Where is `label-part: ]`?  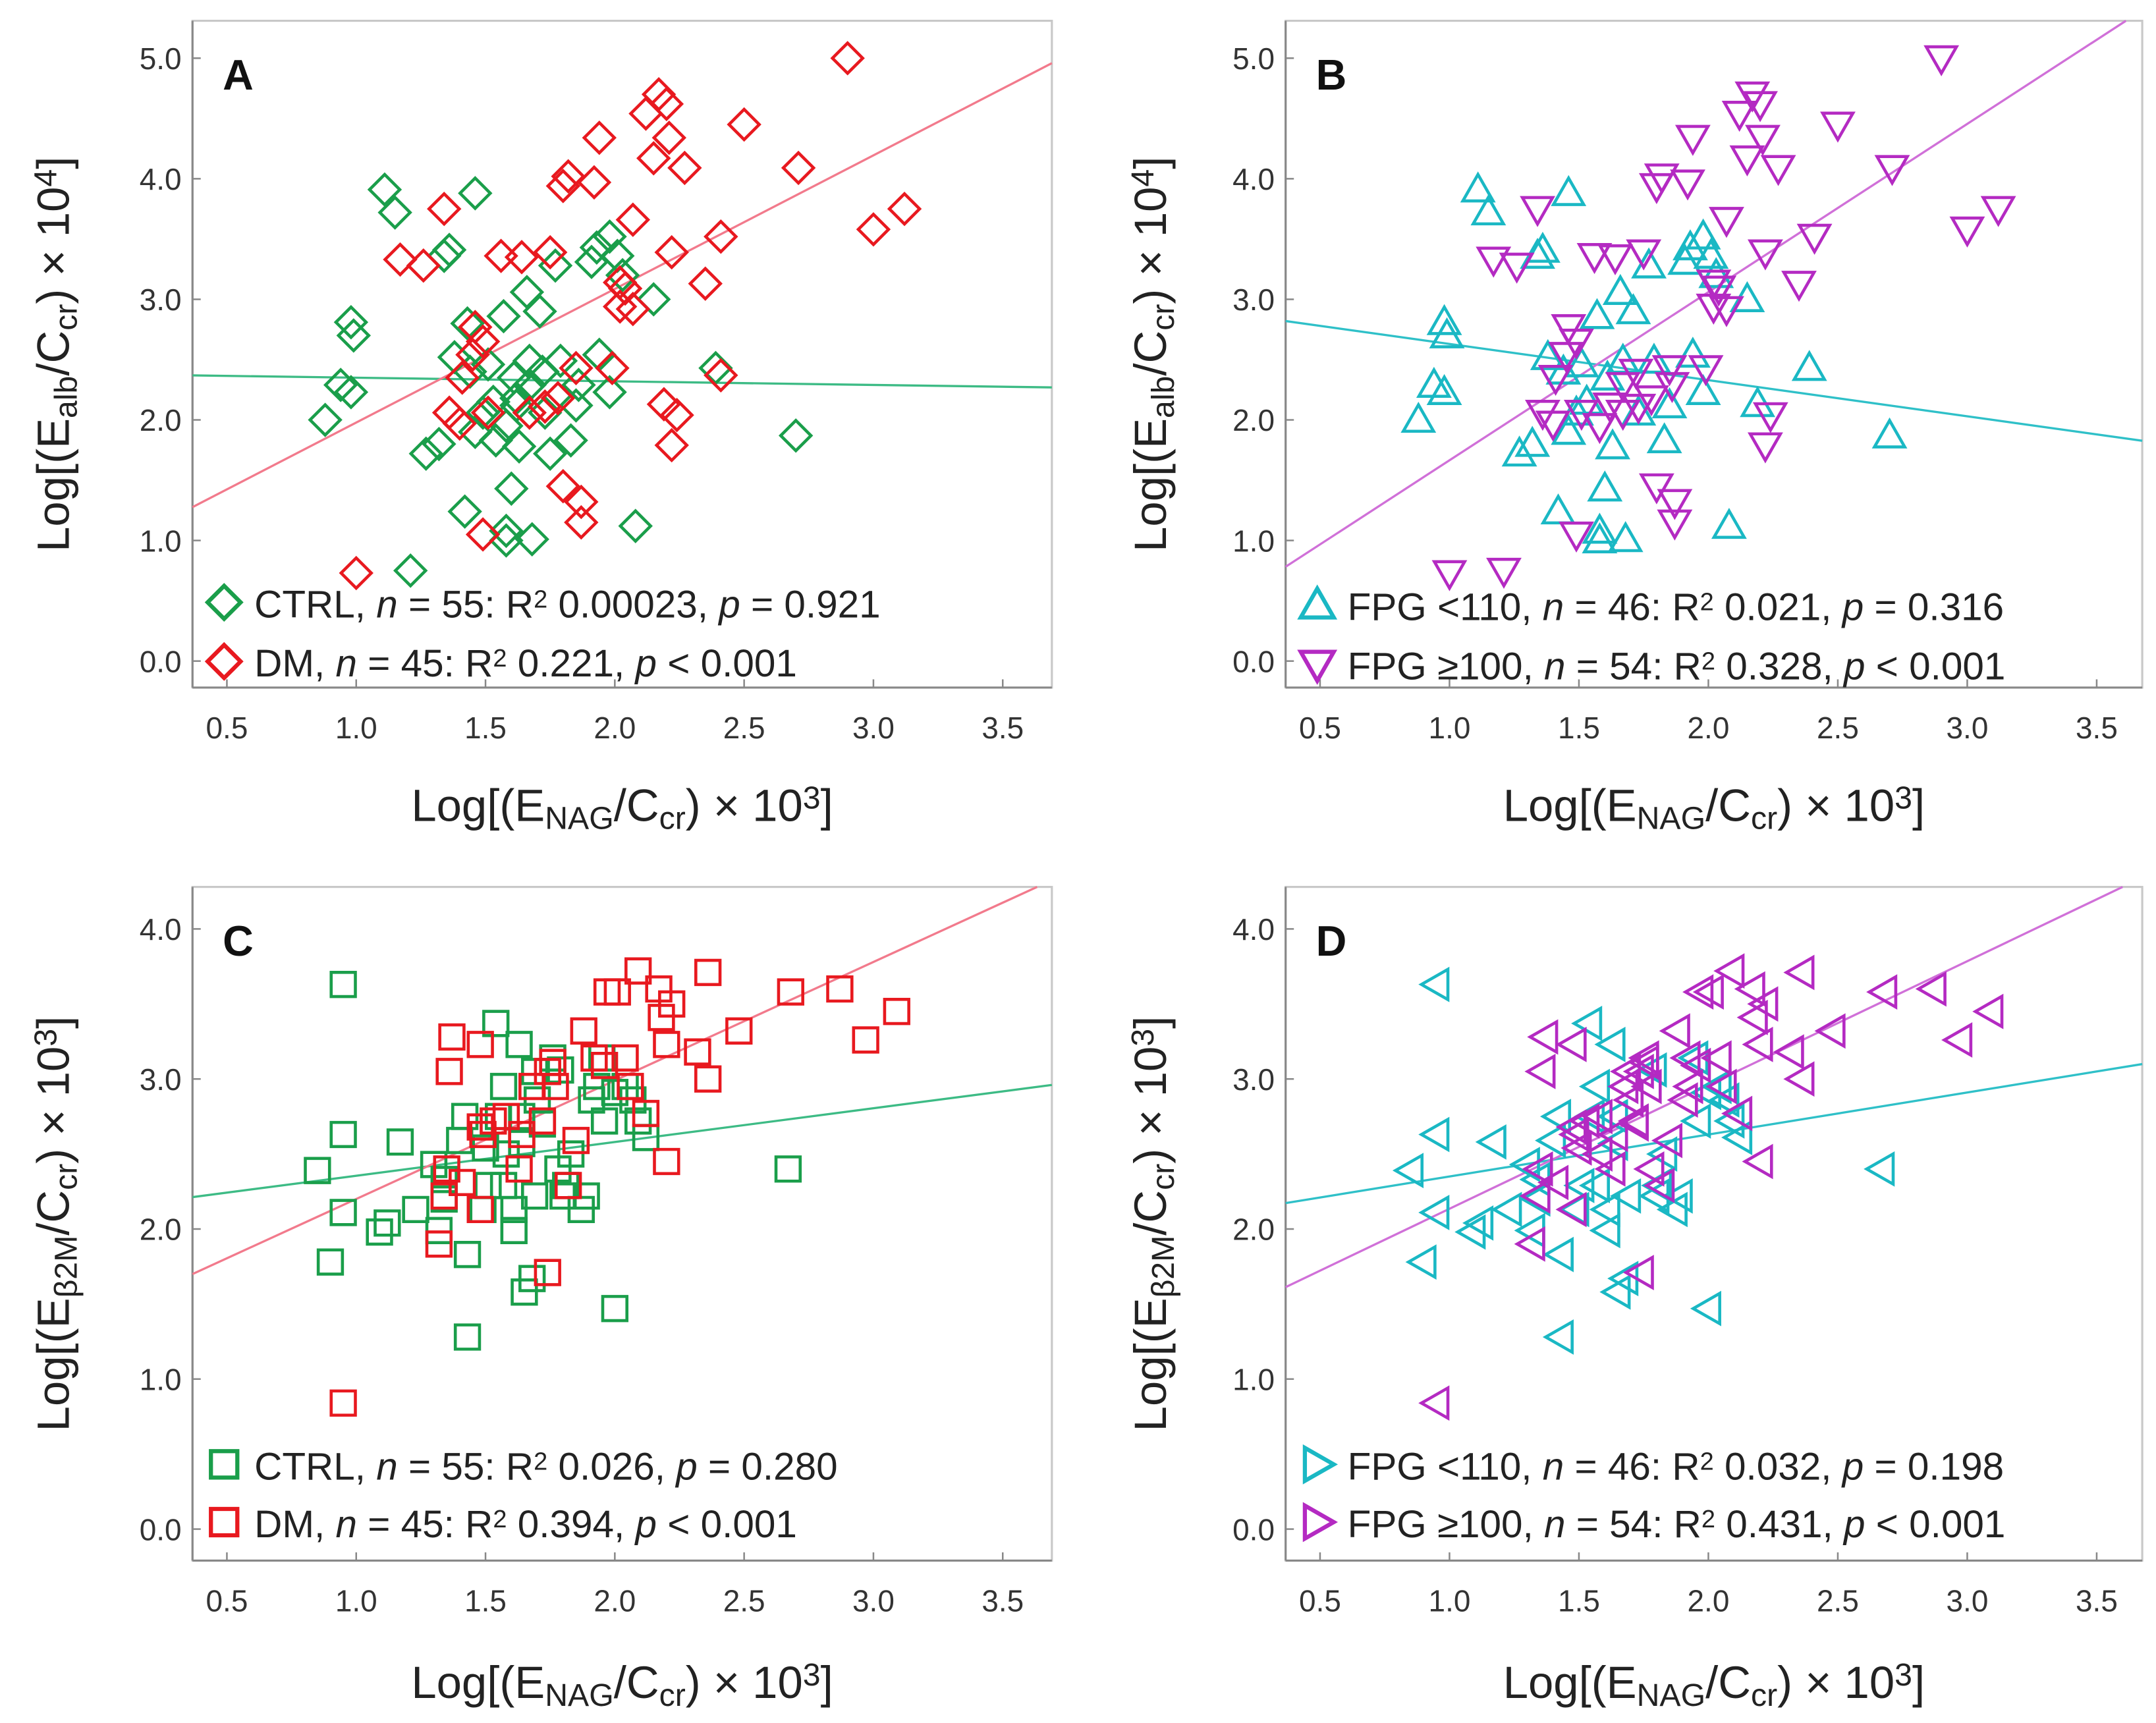
label-part: ] is located at coordinates (1150, 1022).